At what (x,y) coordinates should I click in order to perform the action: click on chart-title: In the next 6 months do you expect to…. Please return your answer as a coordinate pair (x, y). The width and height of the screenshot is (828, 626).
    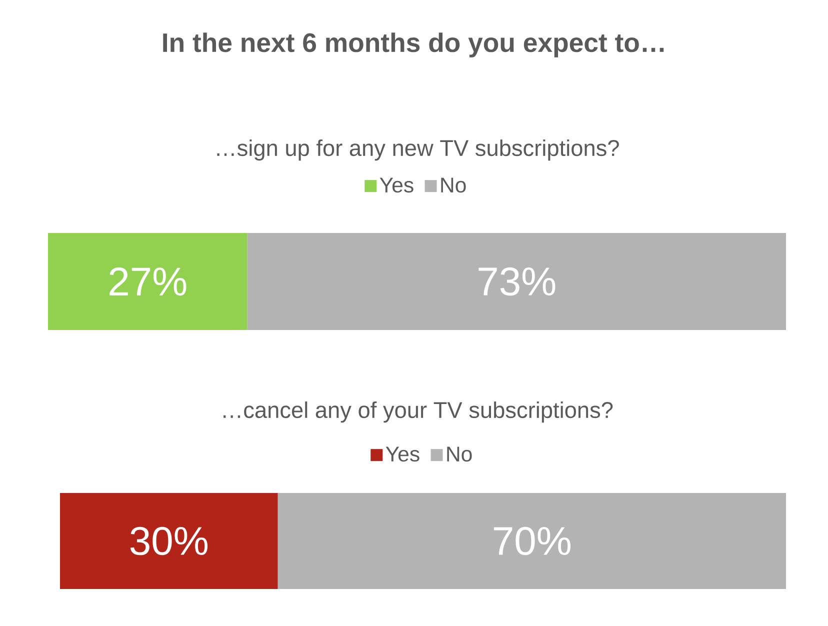
    Looking at the image, I should click on (413, 45).